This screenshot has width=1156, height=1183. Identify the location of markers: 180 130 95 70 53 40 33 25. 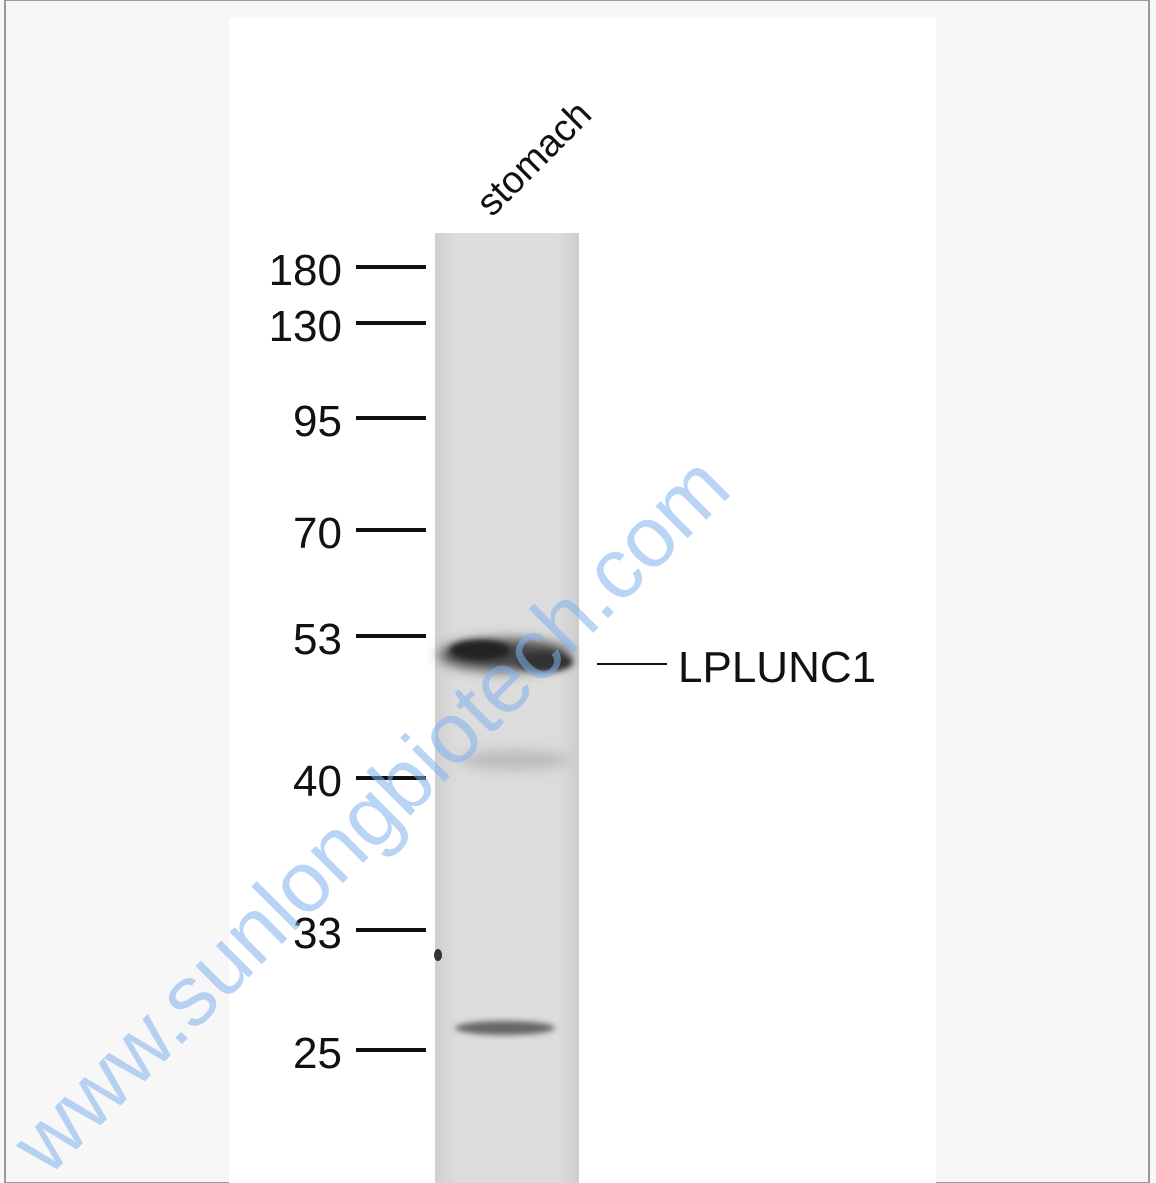
(347, 662).